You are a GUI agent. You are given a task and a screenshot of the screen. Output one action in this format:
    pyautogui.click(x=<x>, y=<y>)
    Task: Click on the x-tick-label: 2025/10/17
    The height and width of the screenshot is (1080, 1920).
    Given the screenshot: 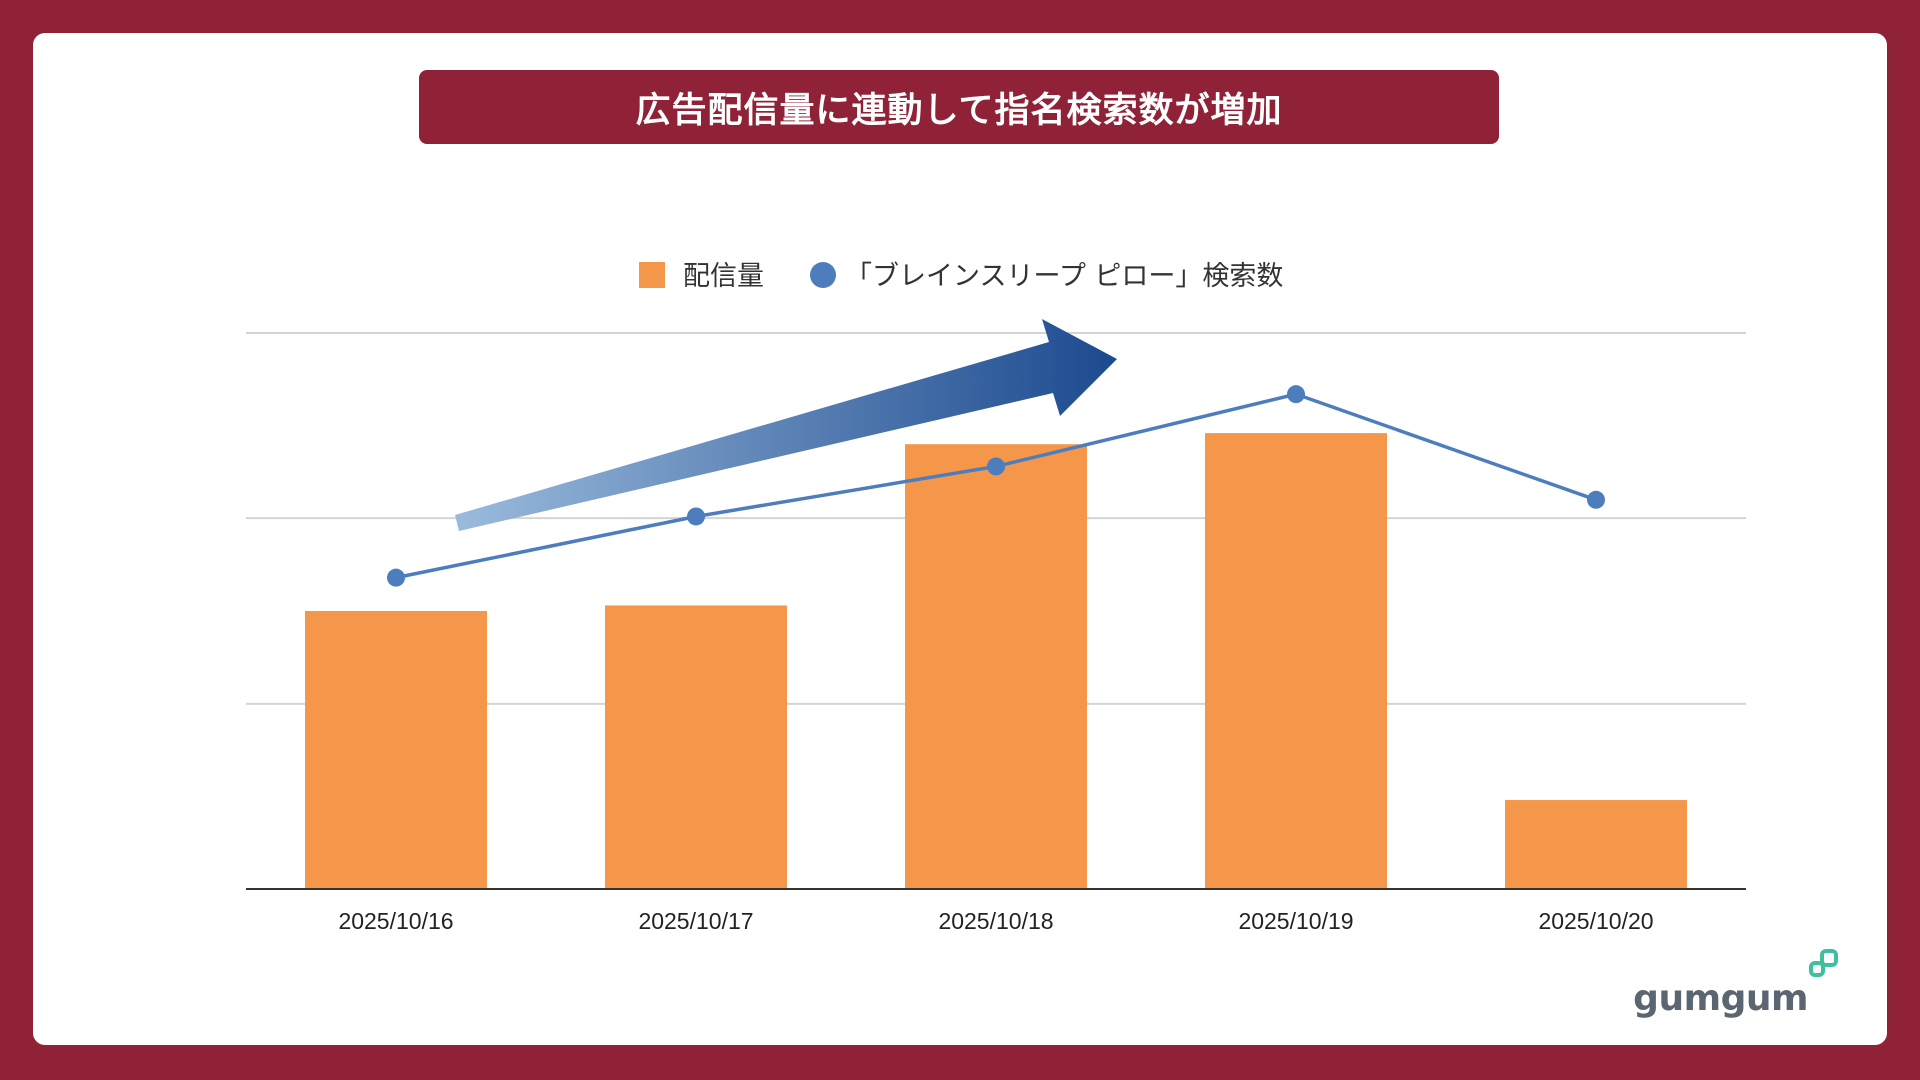 What is the action you would take?
    pyautogui.click(x=695, y=921)
    